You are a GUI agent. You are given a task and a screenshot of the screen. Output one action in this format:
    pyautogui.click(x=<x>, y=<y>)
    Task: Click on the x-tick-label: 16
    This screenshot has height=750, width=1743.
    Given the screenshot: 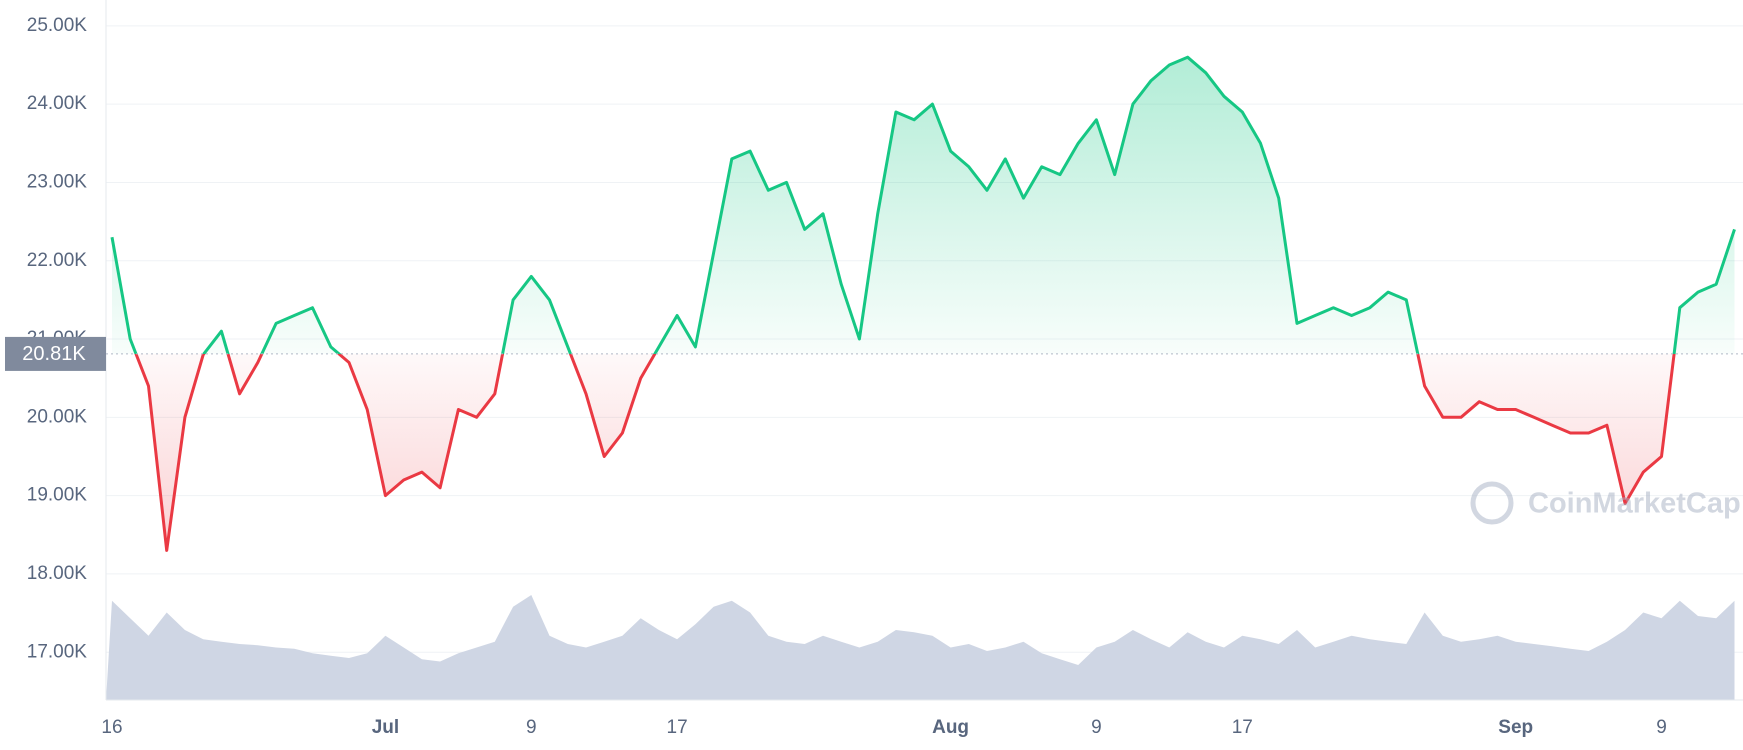 What is the action you would take?
    pyautogui.click(x=111, y=727)
    